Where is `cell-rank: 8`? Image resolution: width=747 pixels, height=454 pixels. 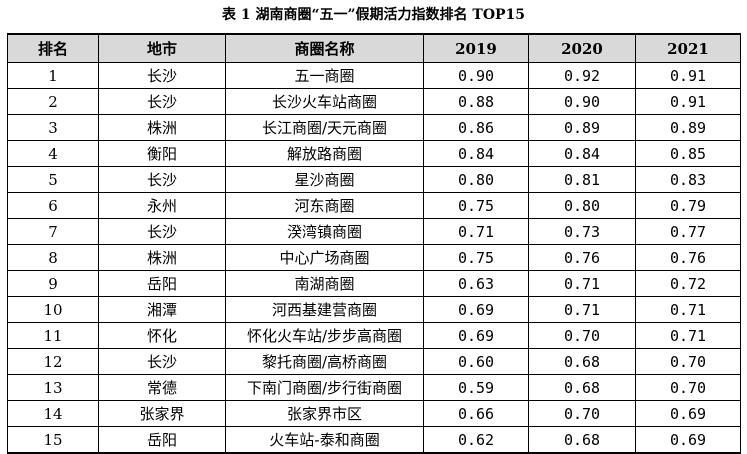 cell-rank: 8 is located at coordinates (53, 257).